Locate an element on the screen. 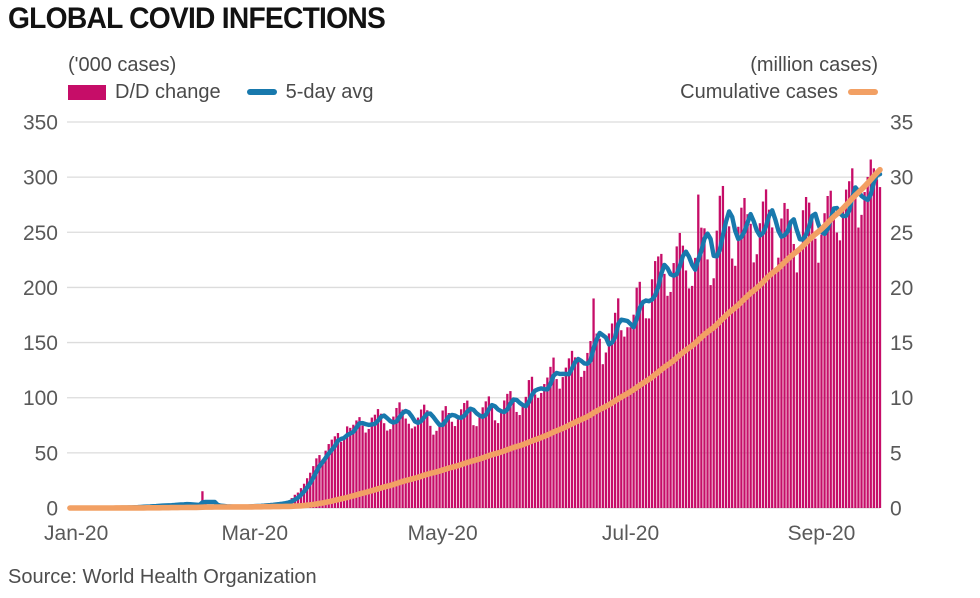 The image size is (980, 598). left-axis-tick-150: 150 is located at coordinates (40, 343).